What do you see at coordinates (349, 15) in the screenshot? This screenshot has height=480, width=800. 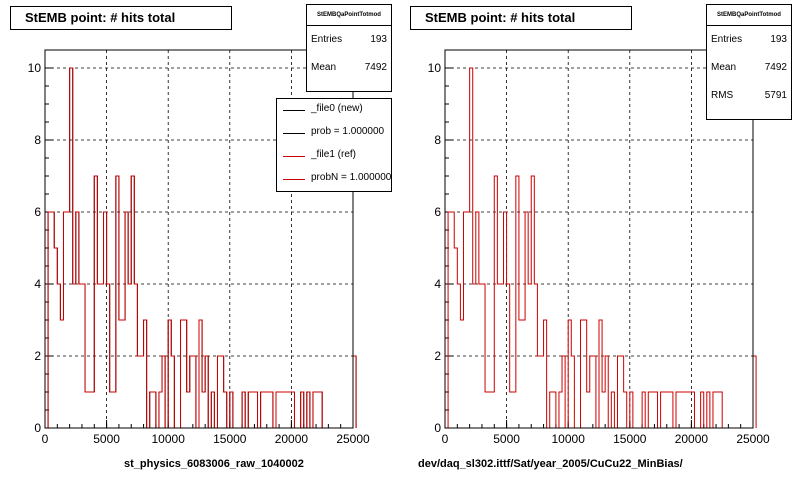 I see `left-stats-name: StEMBQaPointTotmod` at bounding box center [349, 15].